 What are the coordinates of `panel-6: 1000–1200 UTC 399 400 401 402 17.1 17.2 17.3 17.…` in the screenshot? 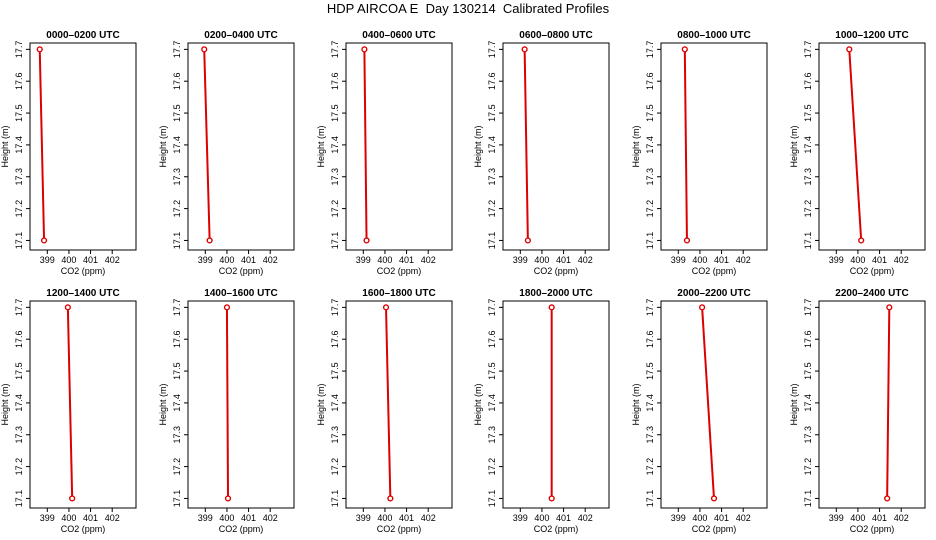 It's located at (857, 153).